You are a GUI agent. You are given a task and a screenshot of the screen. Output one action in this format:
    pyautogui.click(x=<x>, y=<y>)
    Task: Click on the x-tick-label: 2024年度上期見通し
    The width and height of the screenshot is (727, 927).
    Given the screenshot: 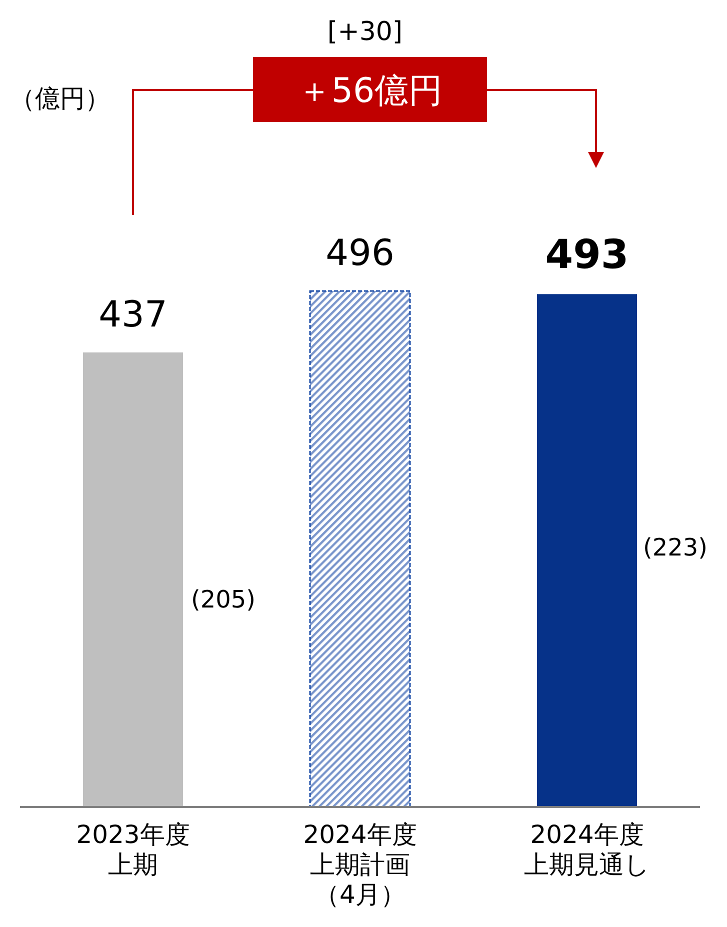 What is the action you would take?
    pyautogui.click(x=587, y=850)
    